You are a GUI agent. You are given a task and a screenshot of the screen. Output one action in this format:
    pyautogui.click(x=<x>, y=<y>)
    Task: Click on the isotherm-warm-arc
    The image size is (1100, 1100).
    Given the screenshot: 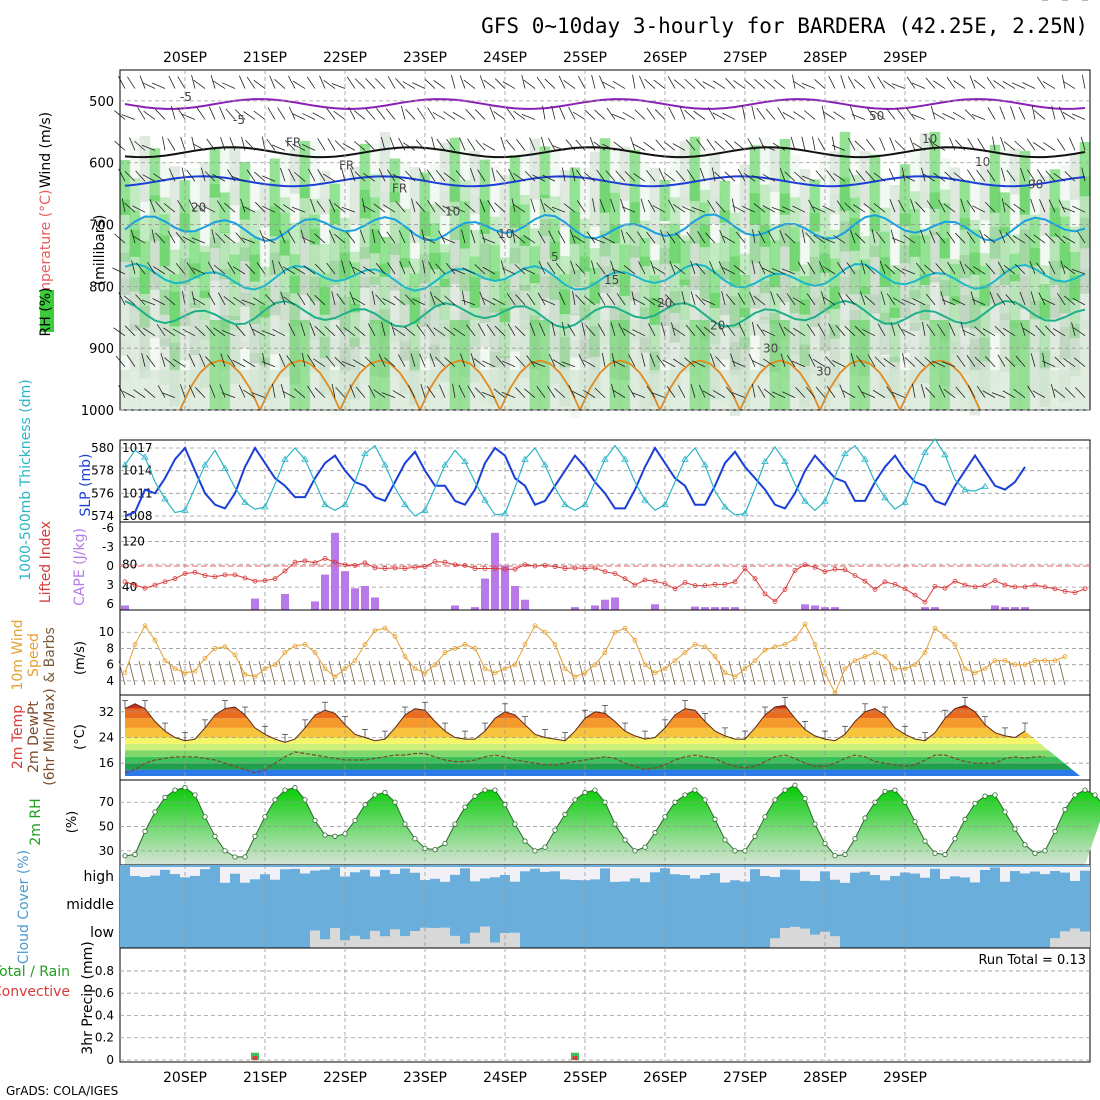 What is the action you would take?
    pyautogui.click(x=300, y=385)
    